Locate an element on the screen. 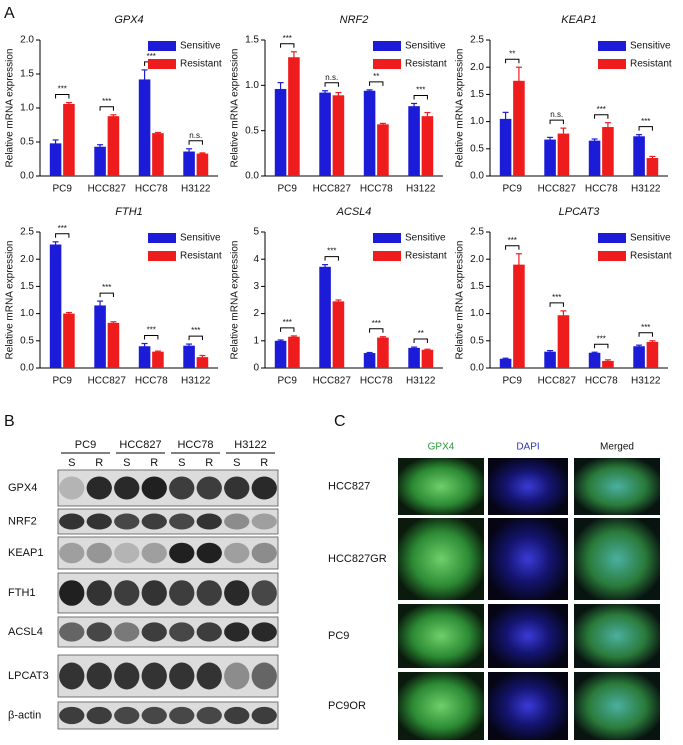  panel-label: B is located at coordinates (9, 421).